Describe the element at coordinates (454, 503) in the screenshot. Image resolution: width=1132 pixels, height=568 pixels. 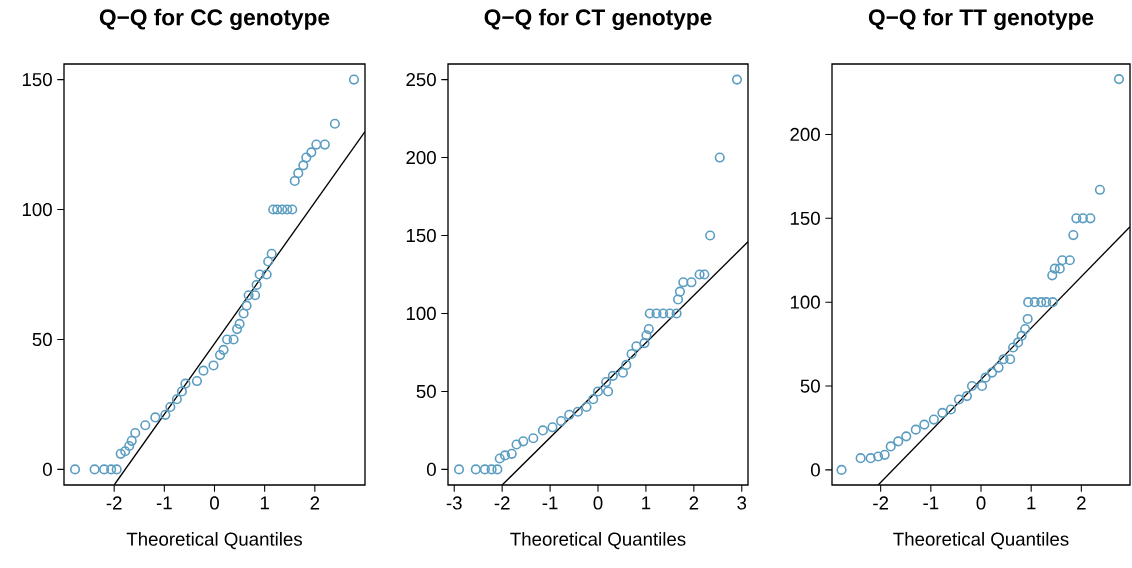
I see `x-tick-label: -3` at that location.